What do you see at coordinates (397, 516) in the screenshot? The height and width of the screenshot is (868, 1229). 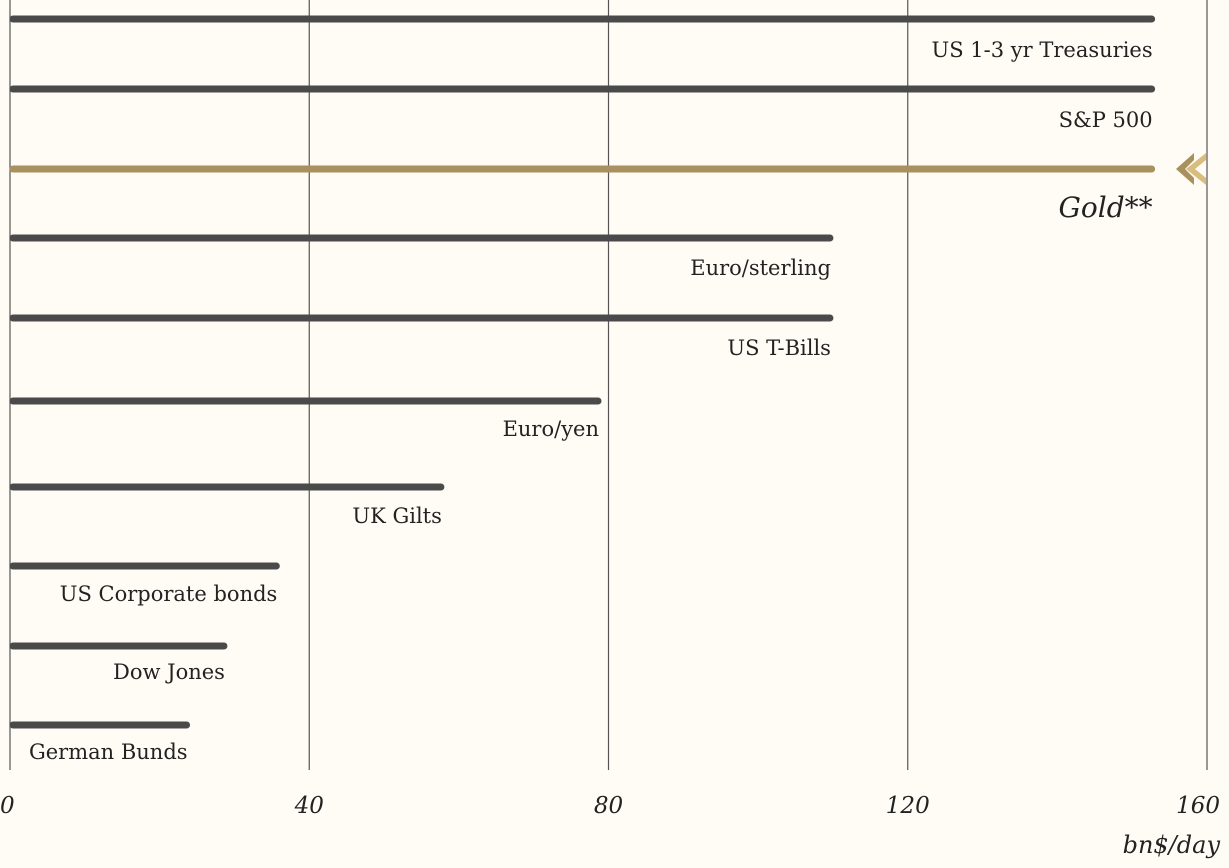 I see `bar-label-uk-gilts: UK Gilts` at bounding box center [397, 516].